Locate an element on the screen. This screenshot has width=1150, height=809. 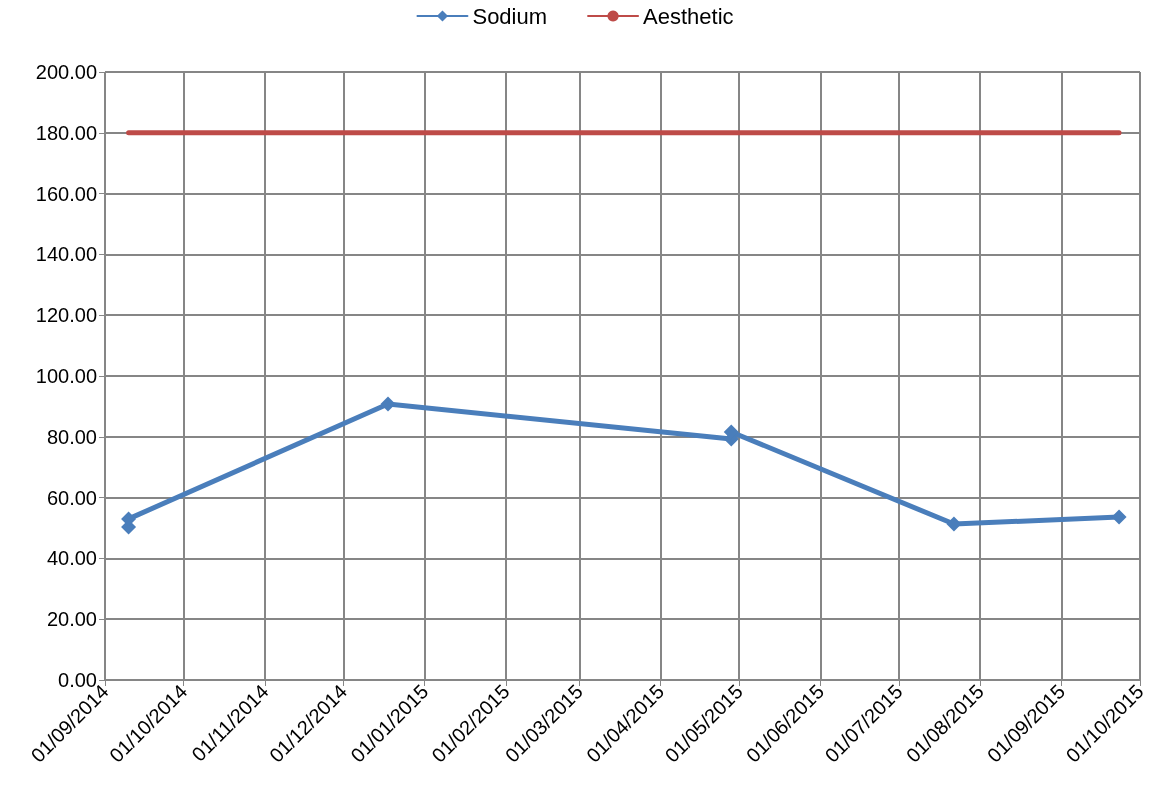
y-tick-label: 80.00 is located at coordinates (71, 436).